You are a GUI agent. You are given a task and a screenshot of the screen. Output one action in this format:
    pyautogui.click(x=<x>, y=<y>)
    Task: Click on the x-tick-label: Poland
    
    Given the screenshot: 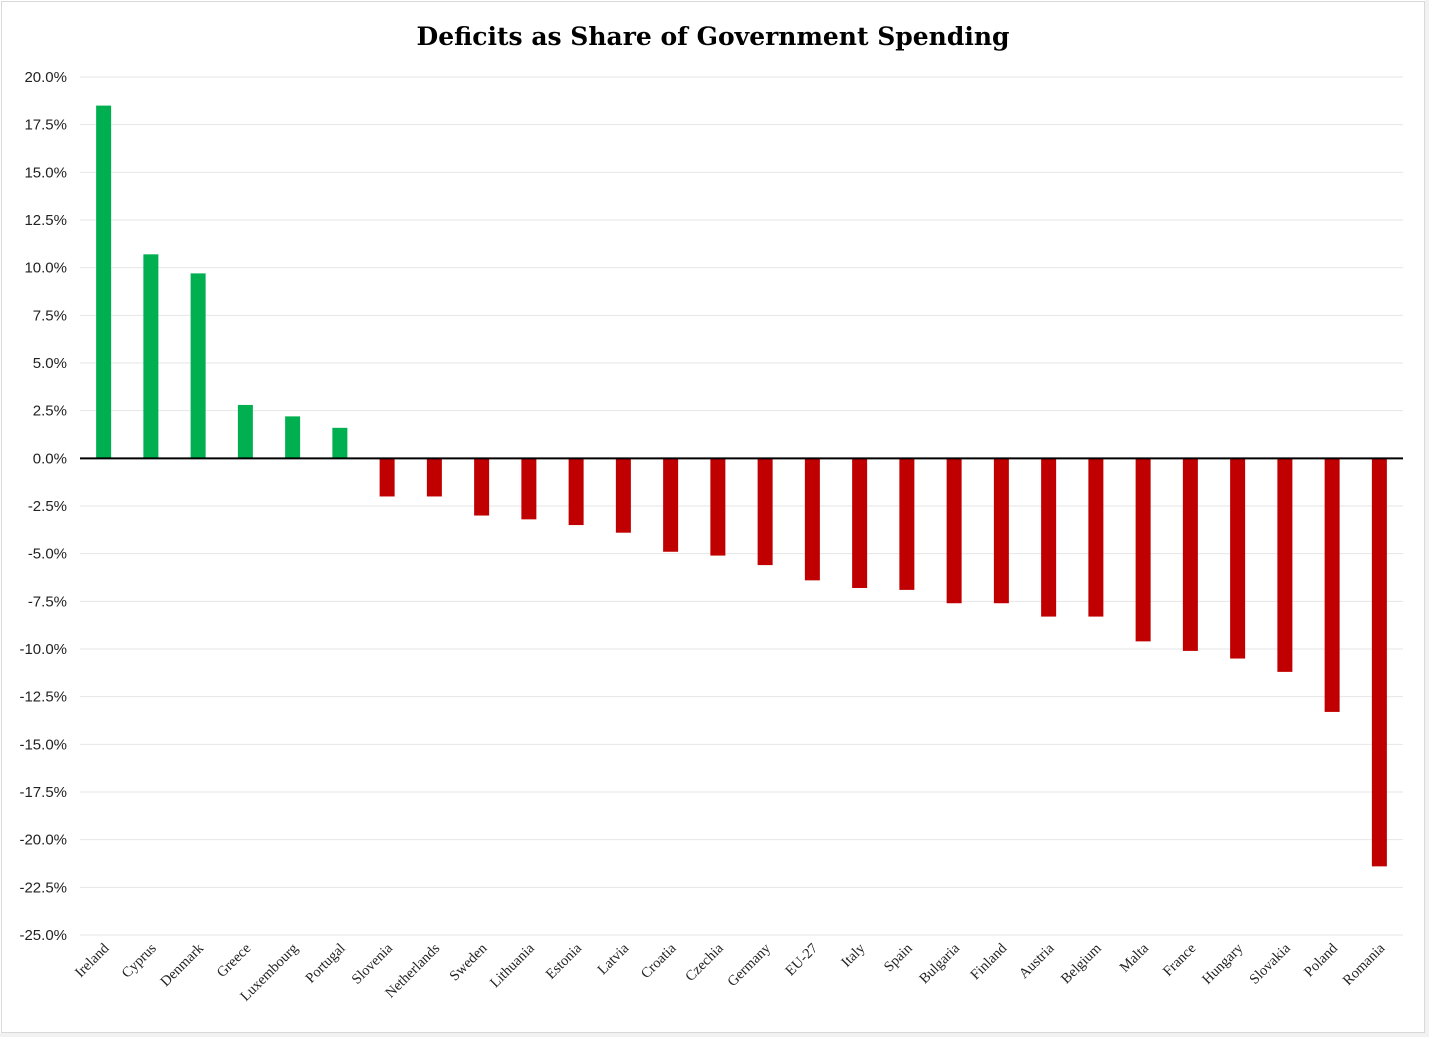 What is the action you would take?
    pyautogui.click(x=1321, y=960)
    